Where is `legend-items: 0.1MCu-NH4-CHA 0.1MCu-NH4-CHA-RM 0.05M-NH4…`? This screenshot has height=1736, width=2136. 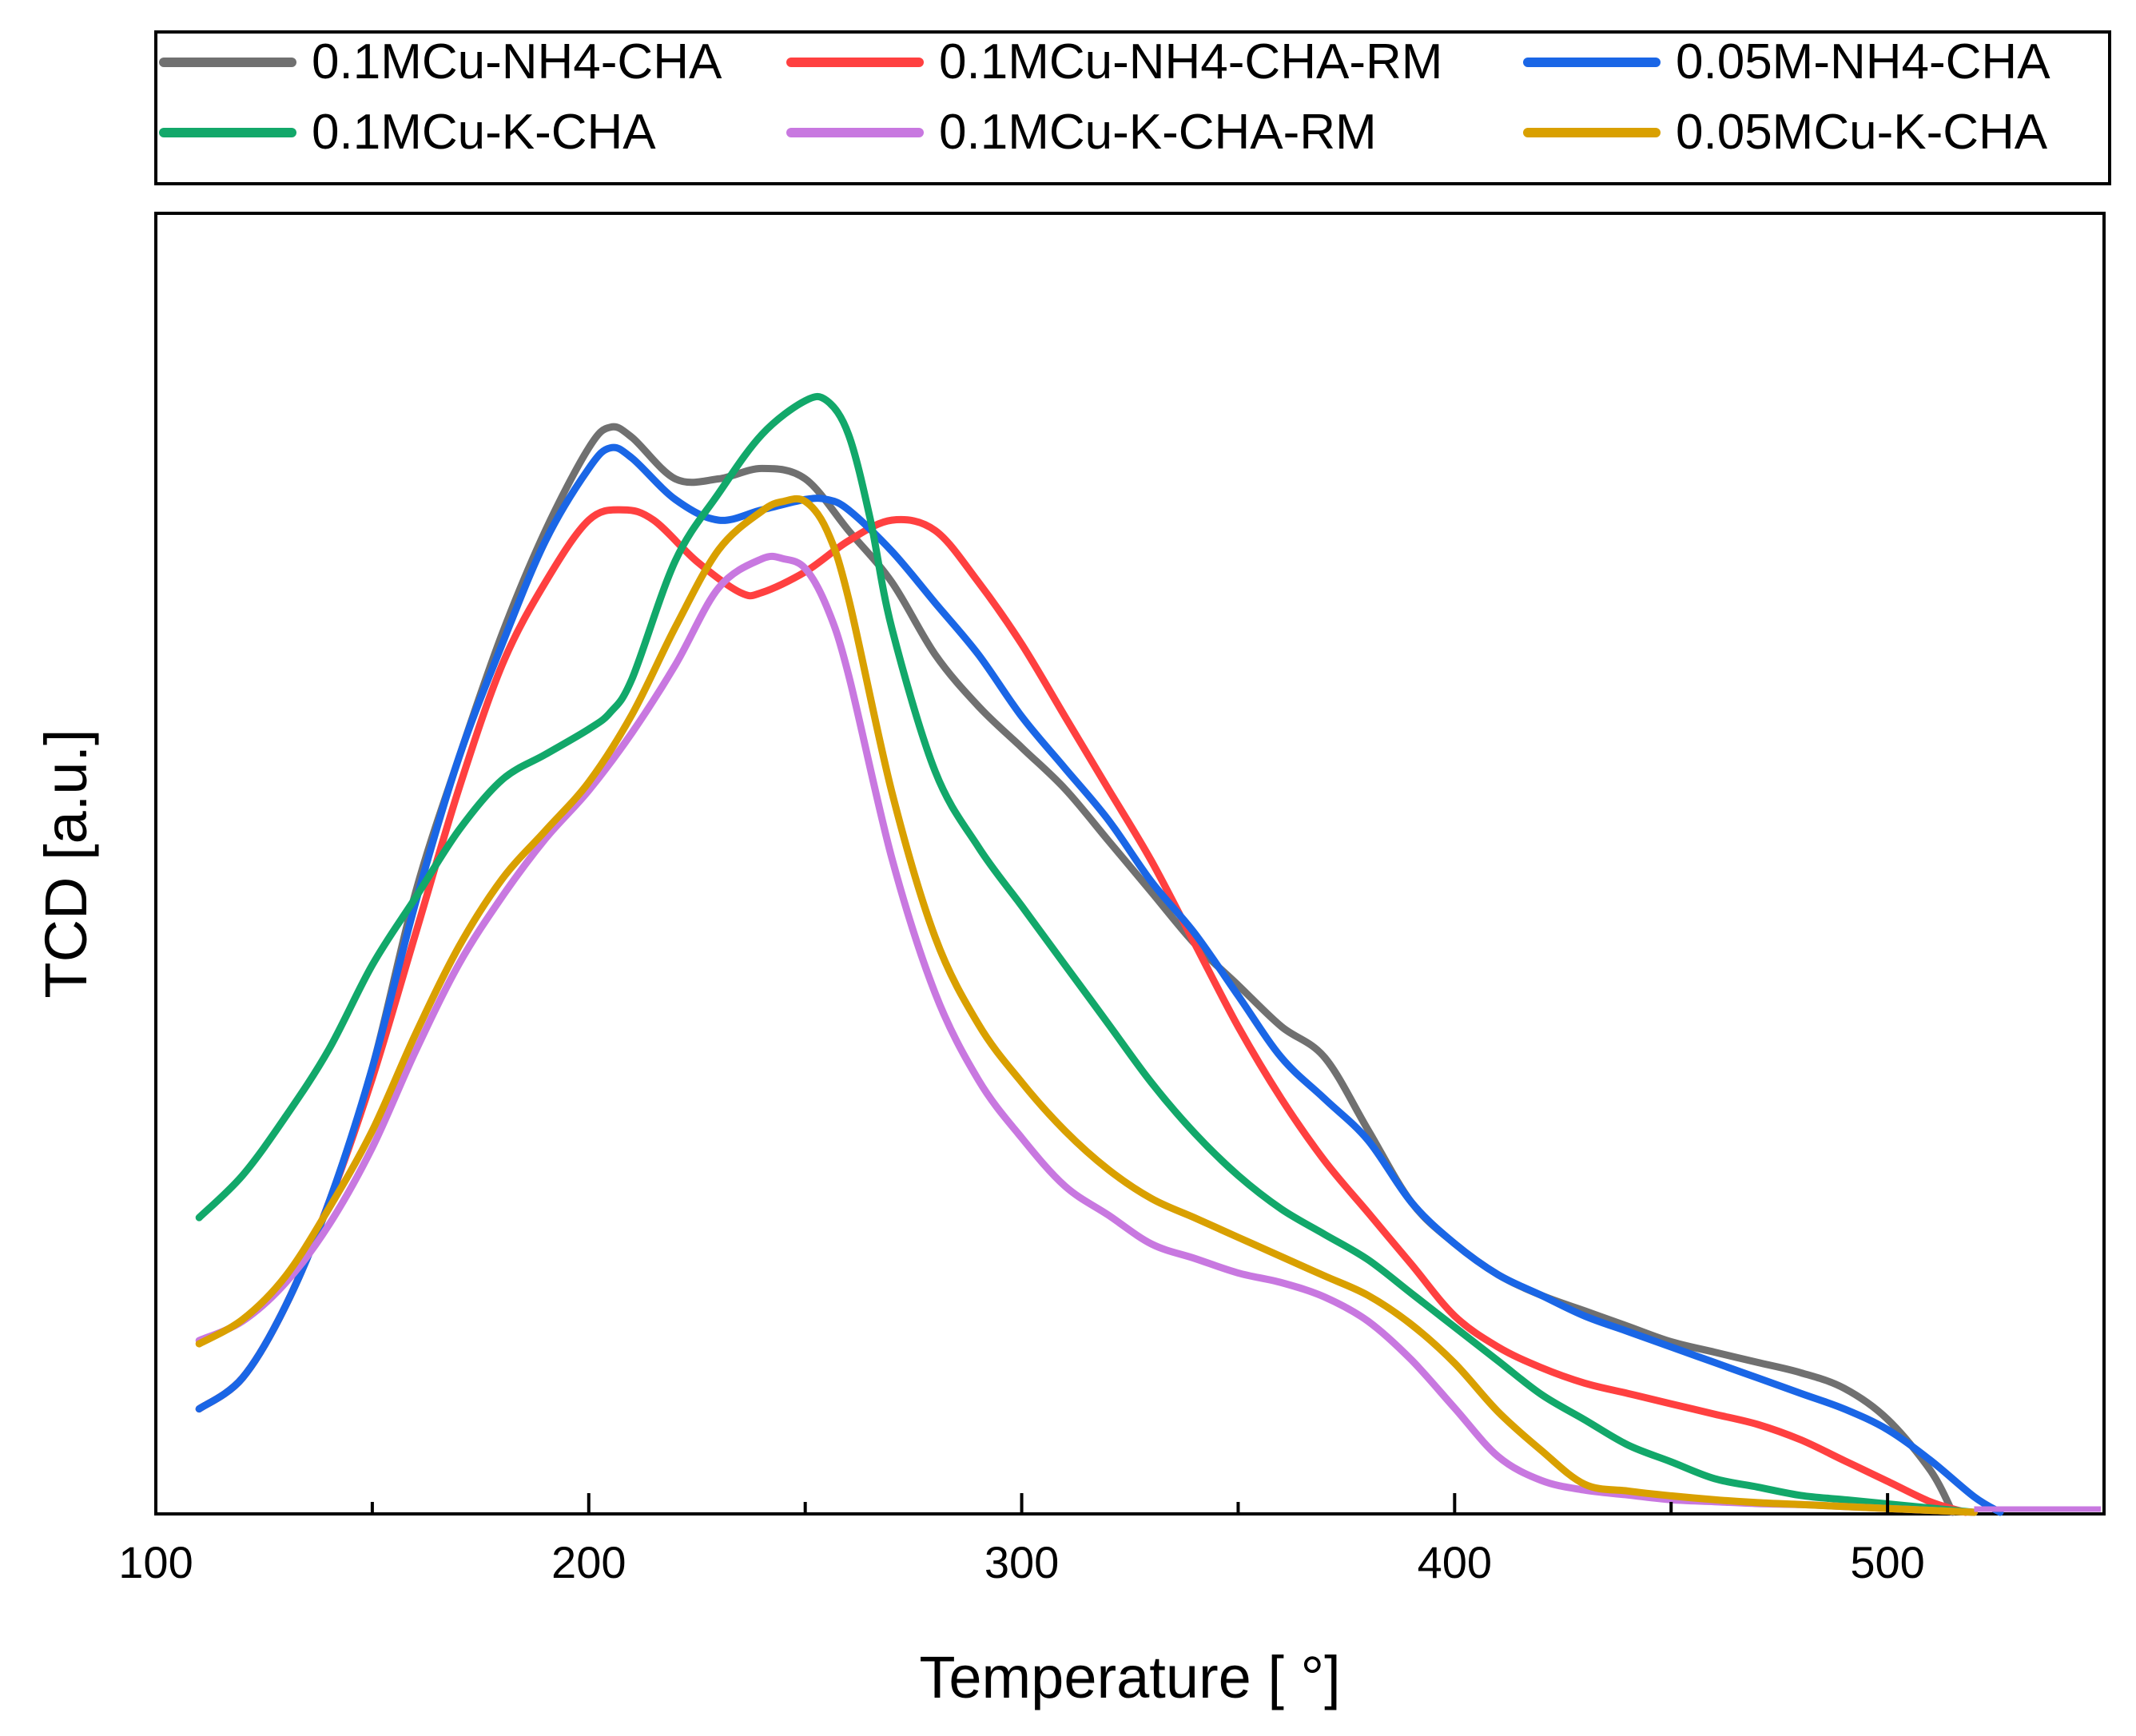
legend-items: 0.1MCu-NH4-CHA 0.1MCu-NH4-CHA-RM 0.05M-NH4… is located at coordinates (1104, 97).